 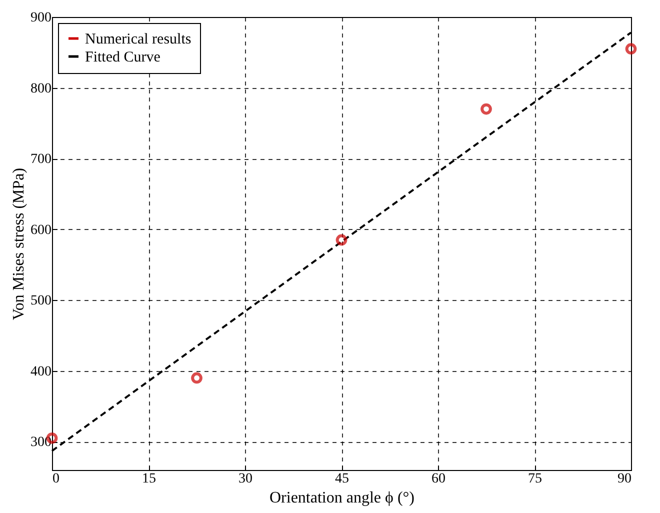 I want to click on x-tick-label: 75, so click(x=535, y=479).